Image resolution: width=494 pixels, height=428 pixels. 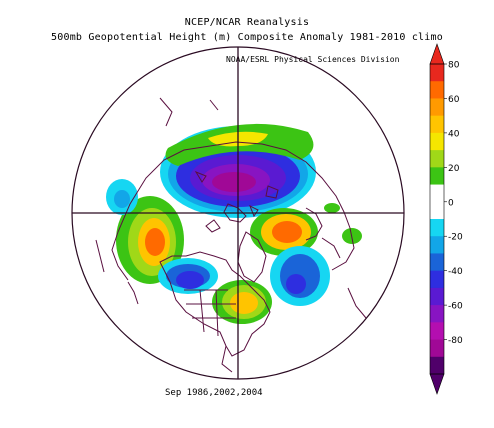 What do you see at coordinates (300, 276) in the screenshot?
I see `russia-negative-anomaly` at bounding box center [300, 276].